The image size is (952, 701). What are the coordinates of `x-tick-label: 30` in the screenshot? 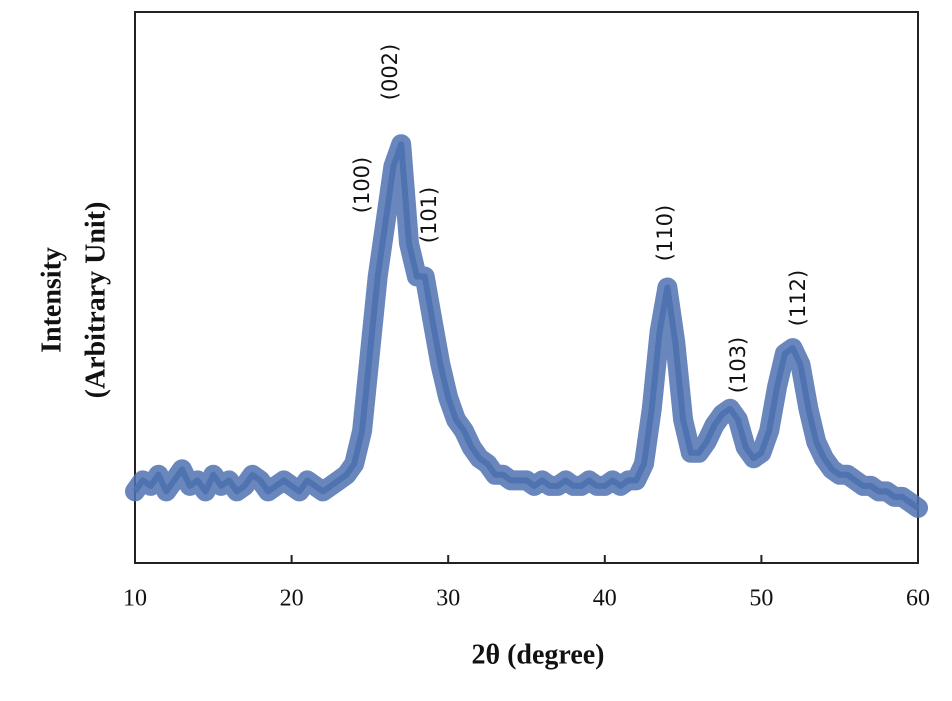 It's located at (448, 599).